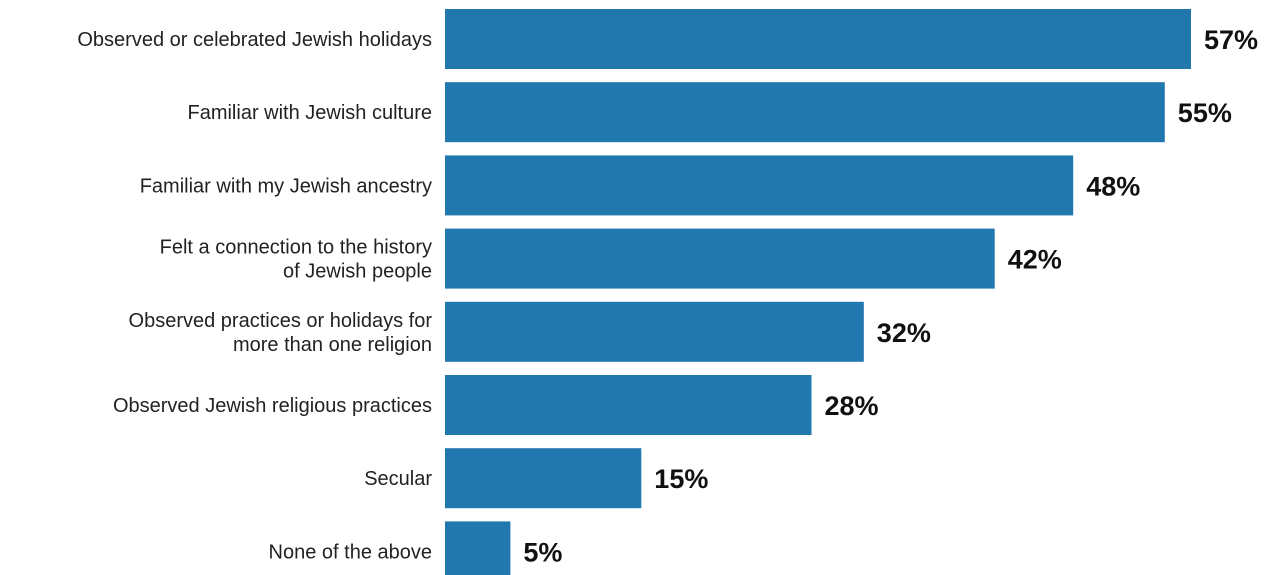  I want to click on category-label-line: None of the above, so click(350, 552).